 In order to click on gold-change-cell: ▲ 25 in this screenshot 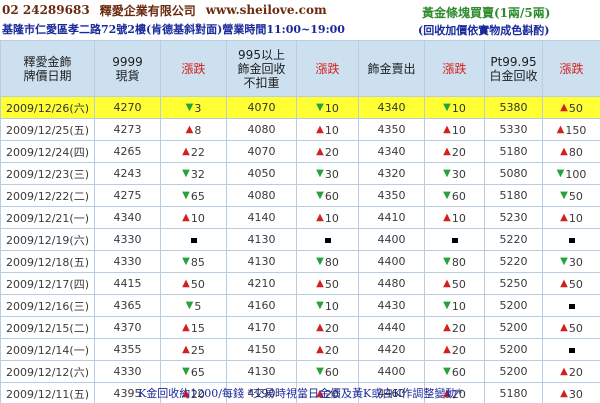, I will do `click(193, 349)`.